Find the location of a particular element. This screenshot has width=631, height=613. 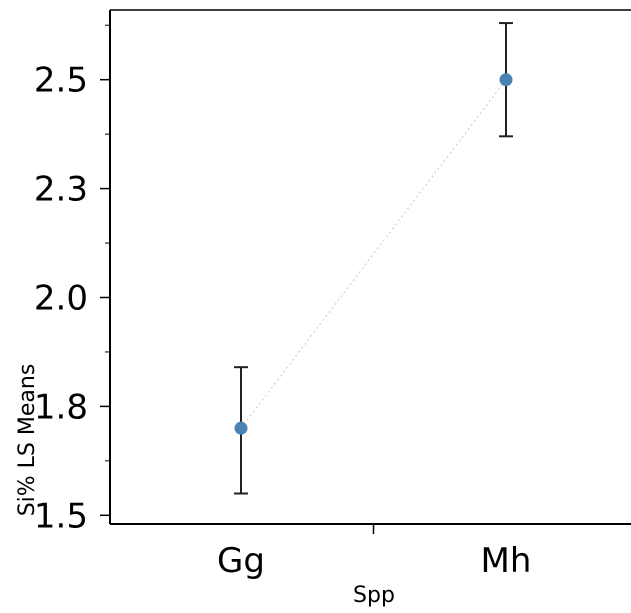

y-tick-label: 2.0 is located at coordinates (61, 298).